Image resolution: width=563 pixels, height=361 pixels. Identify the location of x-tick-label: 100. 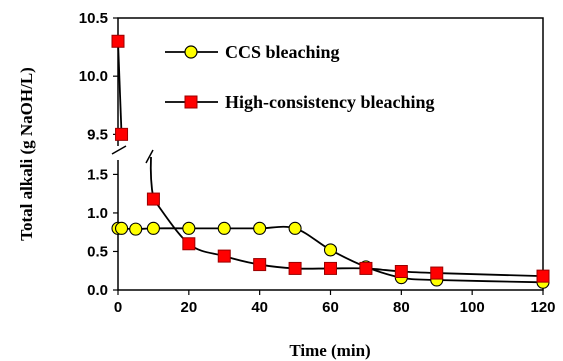
(472, 307).